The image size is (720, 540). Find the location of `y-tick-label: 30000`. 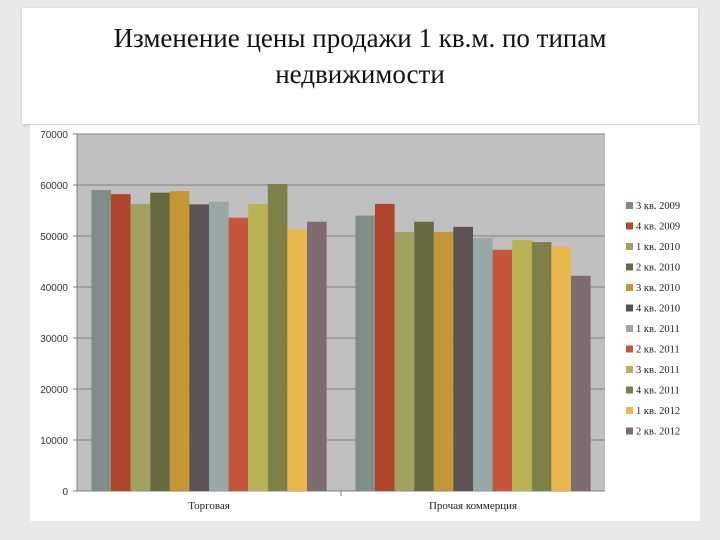

y-tick-label: 30000 is located at coordinates (54, 339).